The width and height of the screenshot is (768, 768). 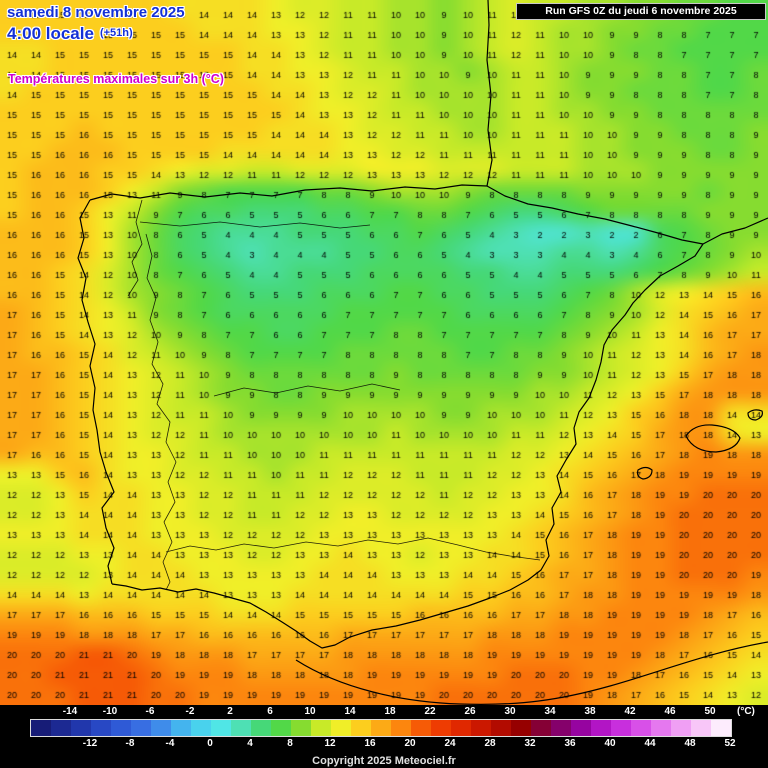 I want to click on legend-colorbar, so click(x=381, y=728).